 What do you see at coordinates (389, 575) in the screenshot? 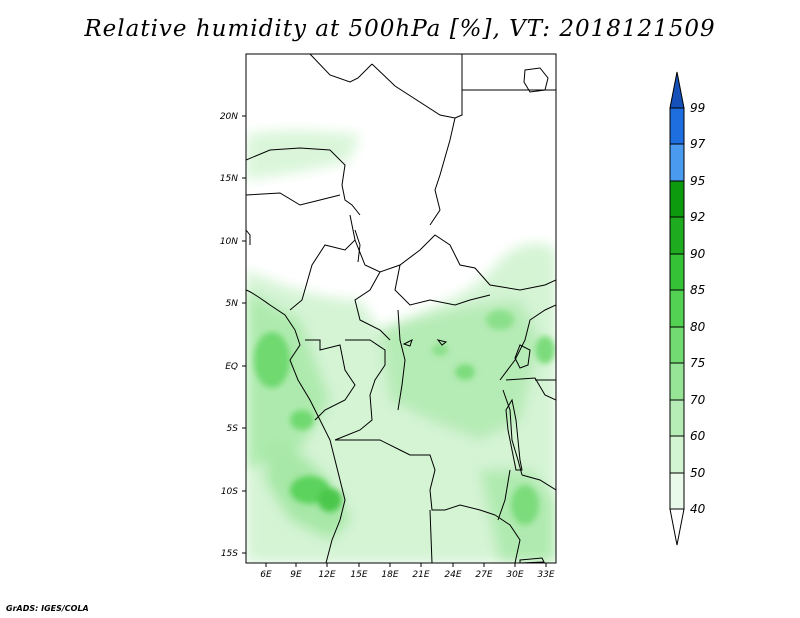
I see `lon-label: 18E` at bounding box center [389, 575].